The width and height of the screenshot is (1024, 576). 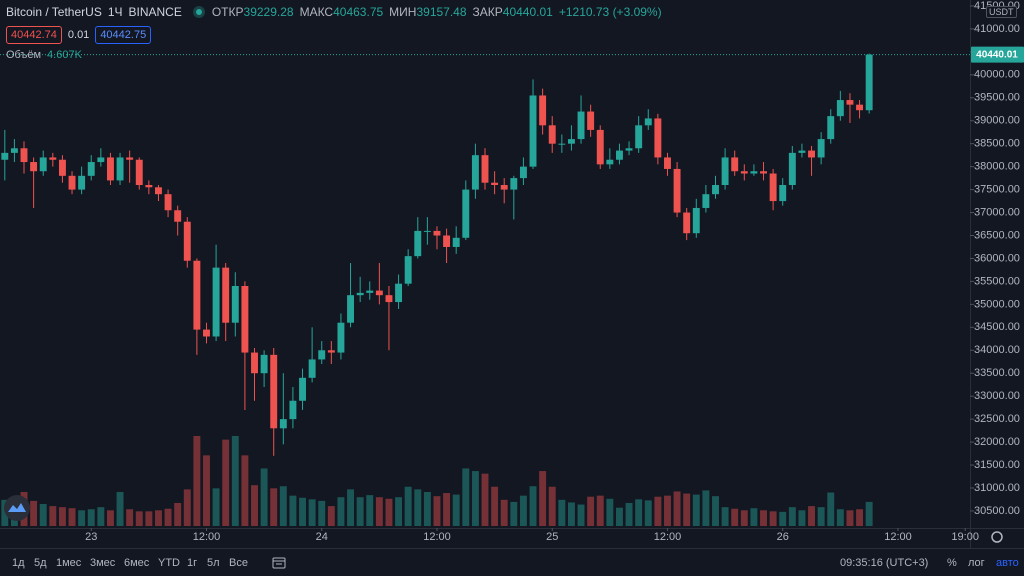 What do you see at coordinates (997, 419) in the screenshot?
I see `y-tick-label: 32500.00` at bounding box center [997, 419].